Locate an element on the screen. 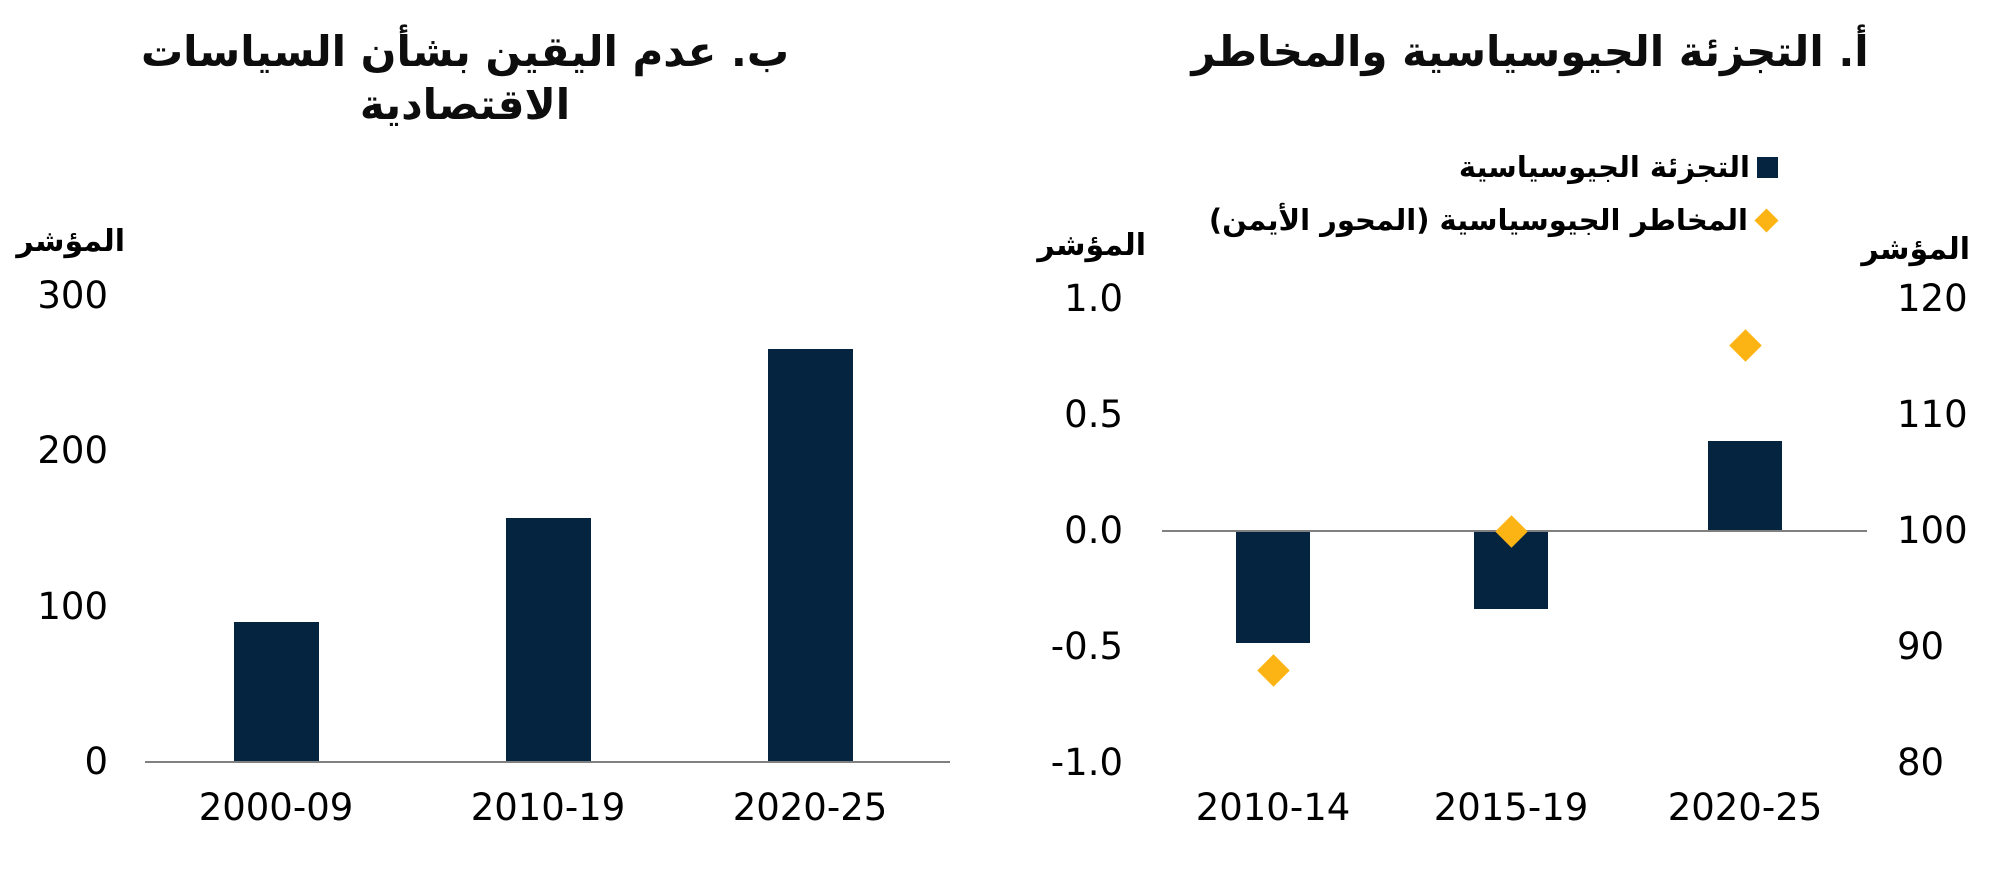 The height and width of the screenshot is (878, 2000). panel-a-left-ytick--0.5: -0.5 is located at coordinates (1086, 646).